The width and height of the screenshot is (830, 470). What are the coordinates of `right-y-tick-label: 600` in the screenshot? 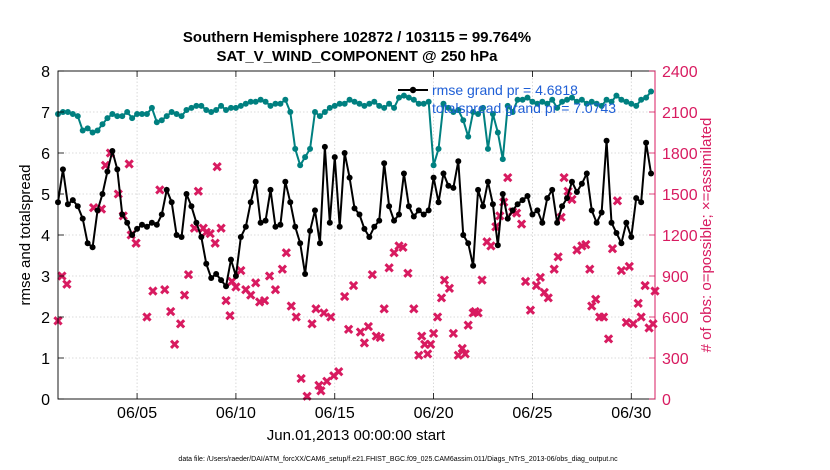 It's located at (675, 318).